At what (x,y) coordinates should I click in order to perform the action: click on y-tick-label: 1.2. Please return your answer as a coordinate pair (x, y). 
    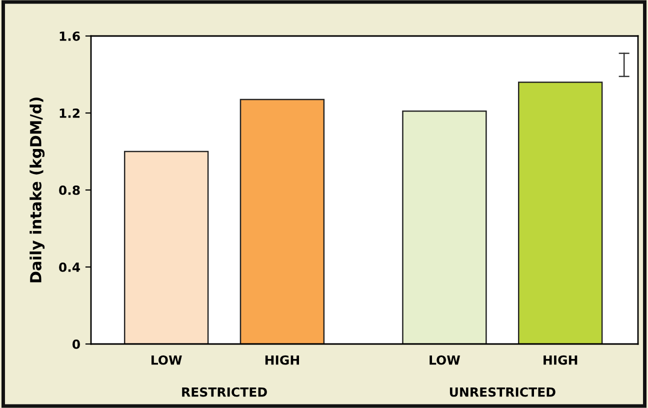
    Looking at the image, I should click on (70, 113).